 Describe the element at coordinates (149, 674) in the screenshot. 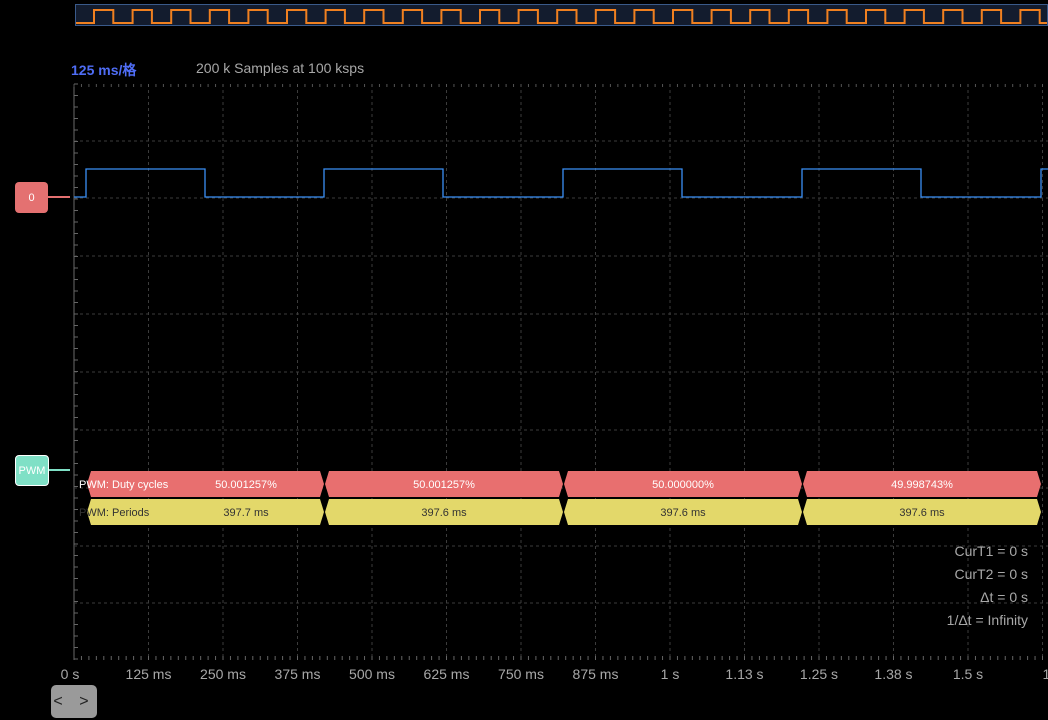

I see `time-tick-label: 125 ms` at that location.